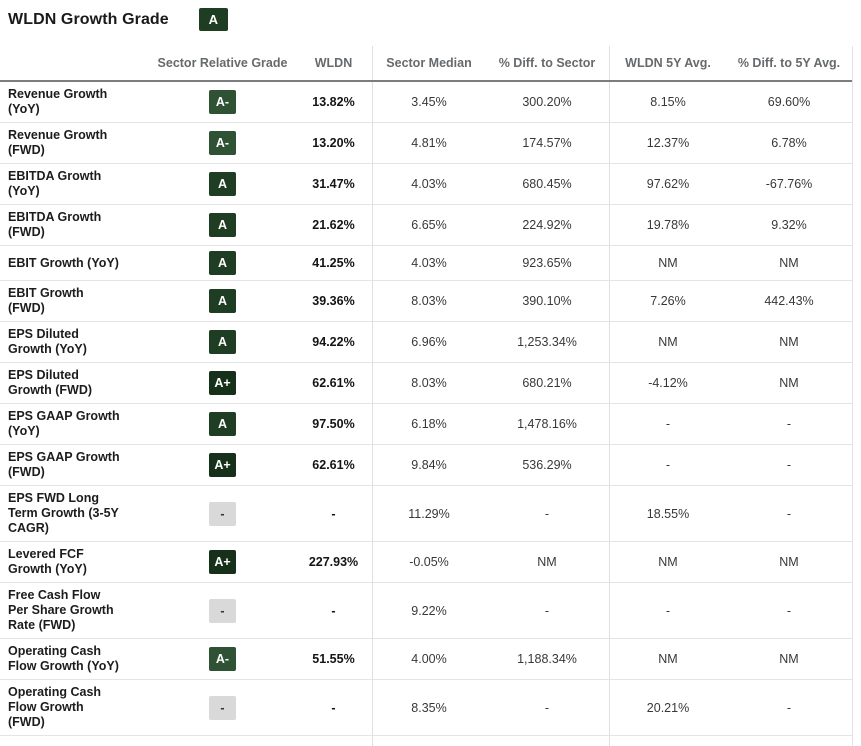  What do you see at coordinates (63, 658) in the screenshot?
I see `metric-label: Operating Cash Flow Growth (YoY)` at bounding box center [63, 658].